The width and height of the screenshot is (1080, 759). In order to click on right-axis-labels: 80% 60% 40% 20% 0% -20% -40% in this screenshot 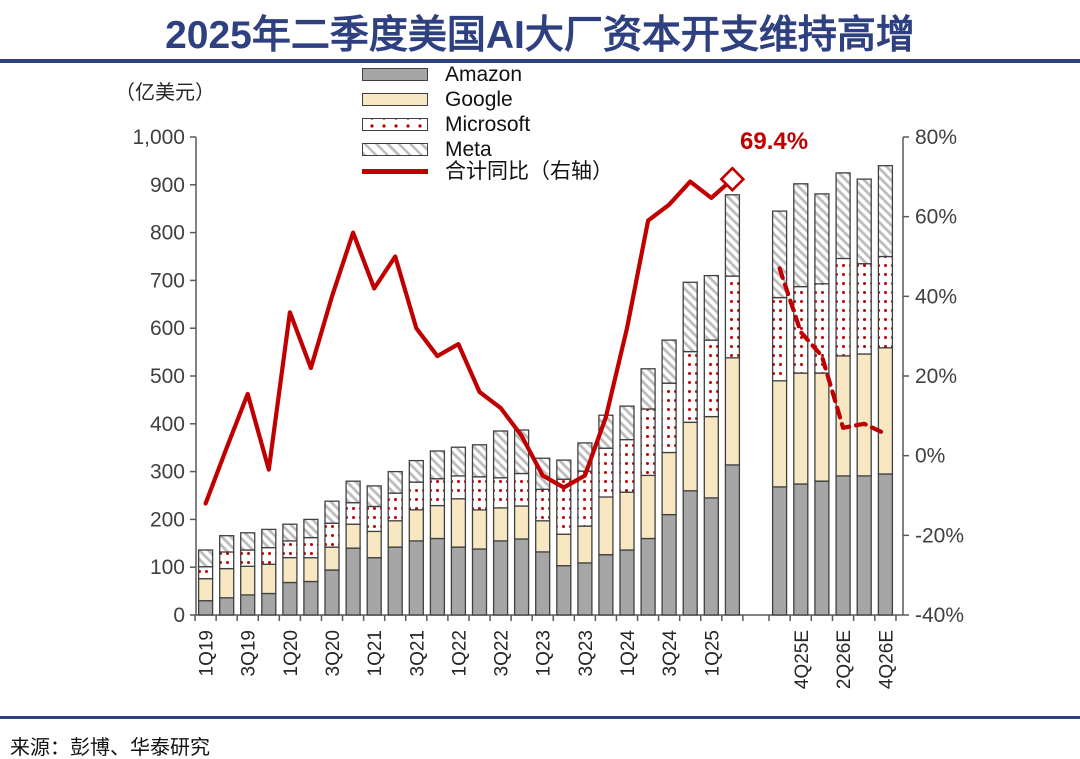, I will do `click(939, 376)`.